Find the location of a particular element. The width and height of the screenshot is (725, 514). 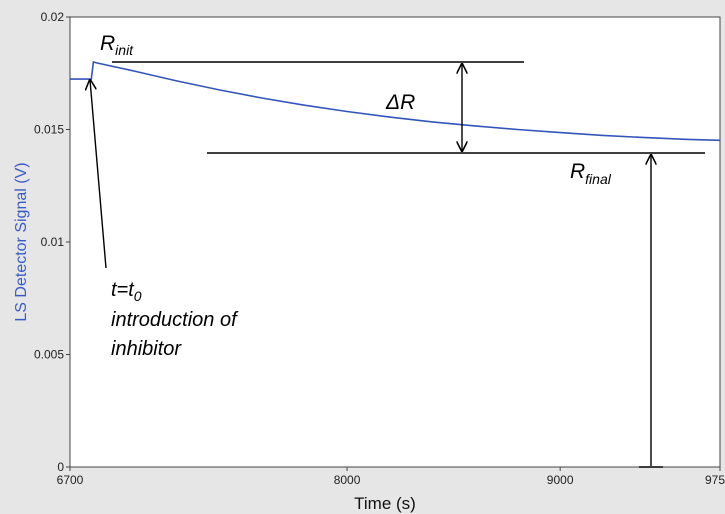

r-init-label: Rinit is located at coordinates (117, 45).